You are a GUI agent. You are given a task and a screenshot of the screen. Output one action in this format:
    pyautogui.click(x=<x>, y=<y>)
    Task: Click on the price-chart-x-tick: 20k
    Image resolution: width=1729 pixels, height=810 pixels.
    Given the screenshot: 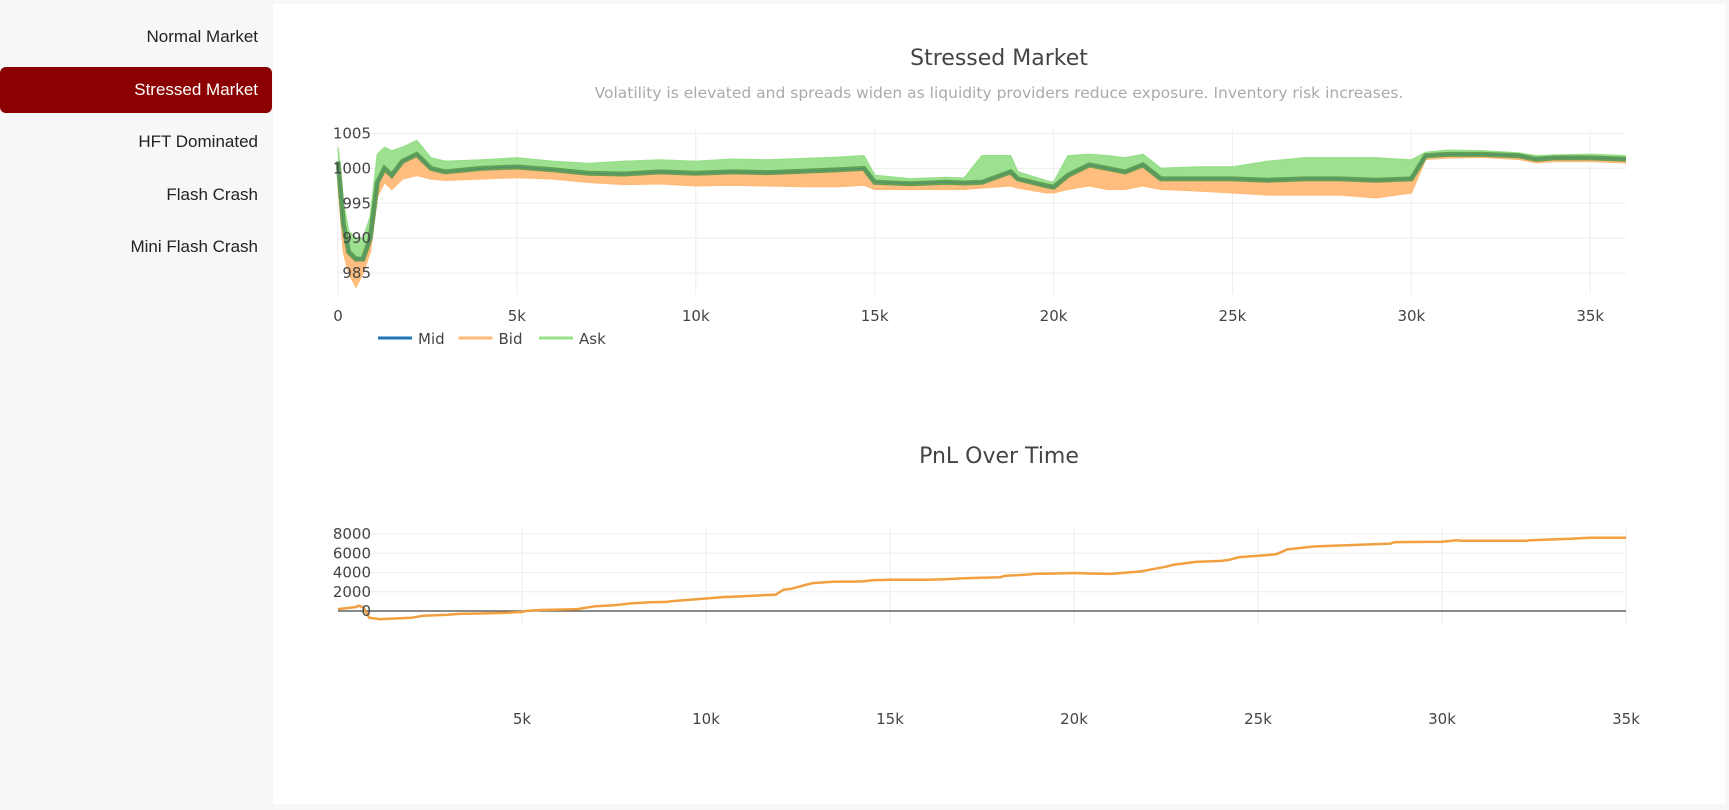 What is the action you would take?
    pyautogui.click(x=1054, y=316)
    